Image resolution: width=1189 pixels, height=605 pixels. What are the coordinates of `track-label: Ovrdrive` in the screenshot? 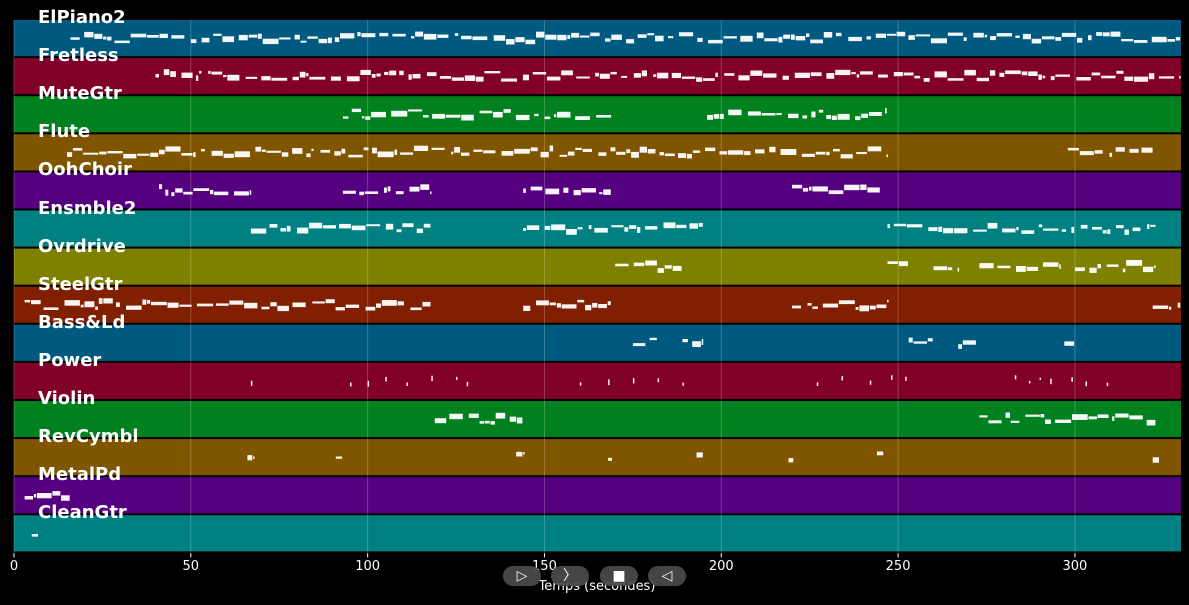 It's located at (82, 246).